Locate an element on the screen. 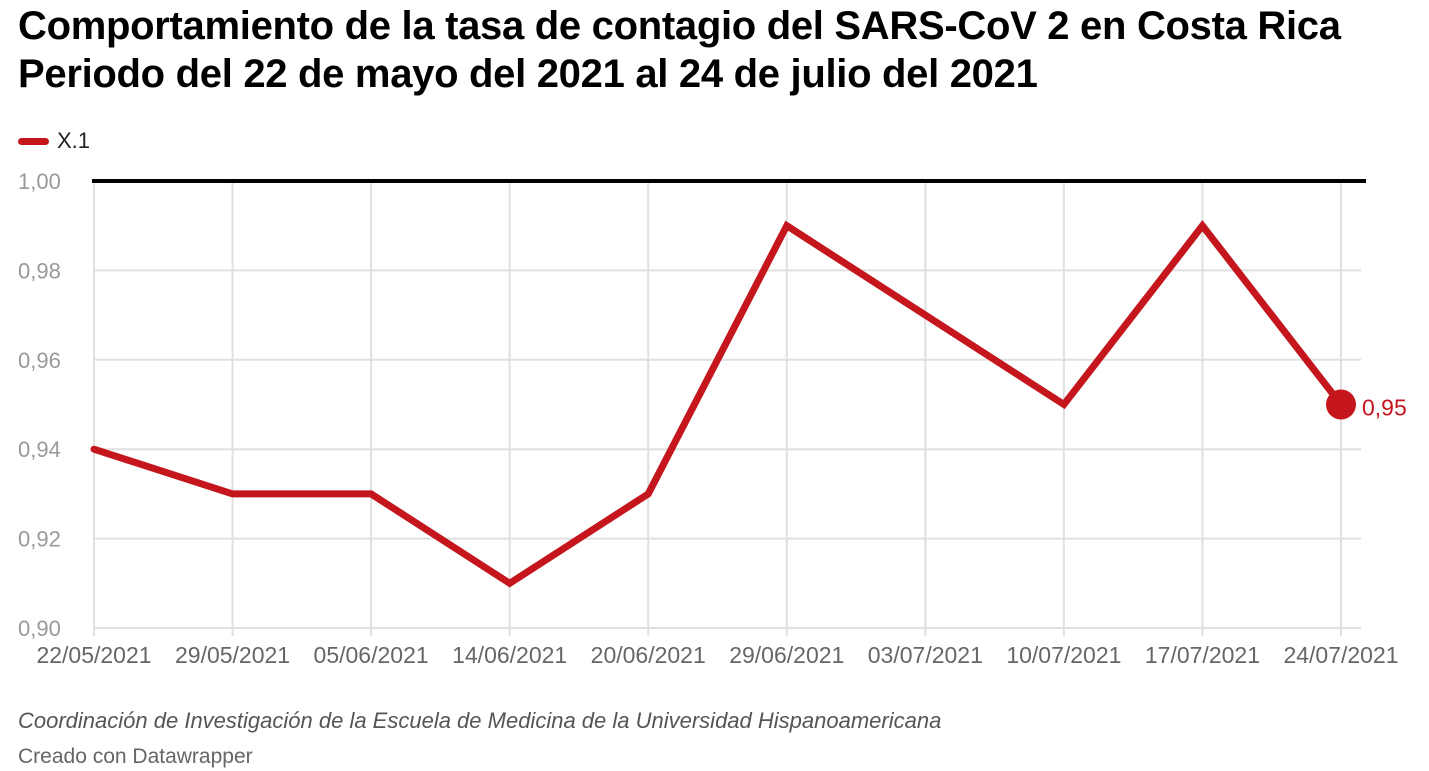 The height and width of the screenshot is (771, 1429). legend-label: X.1 is located at coordinates (74, 140).